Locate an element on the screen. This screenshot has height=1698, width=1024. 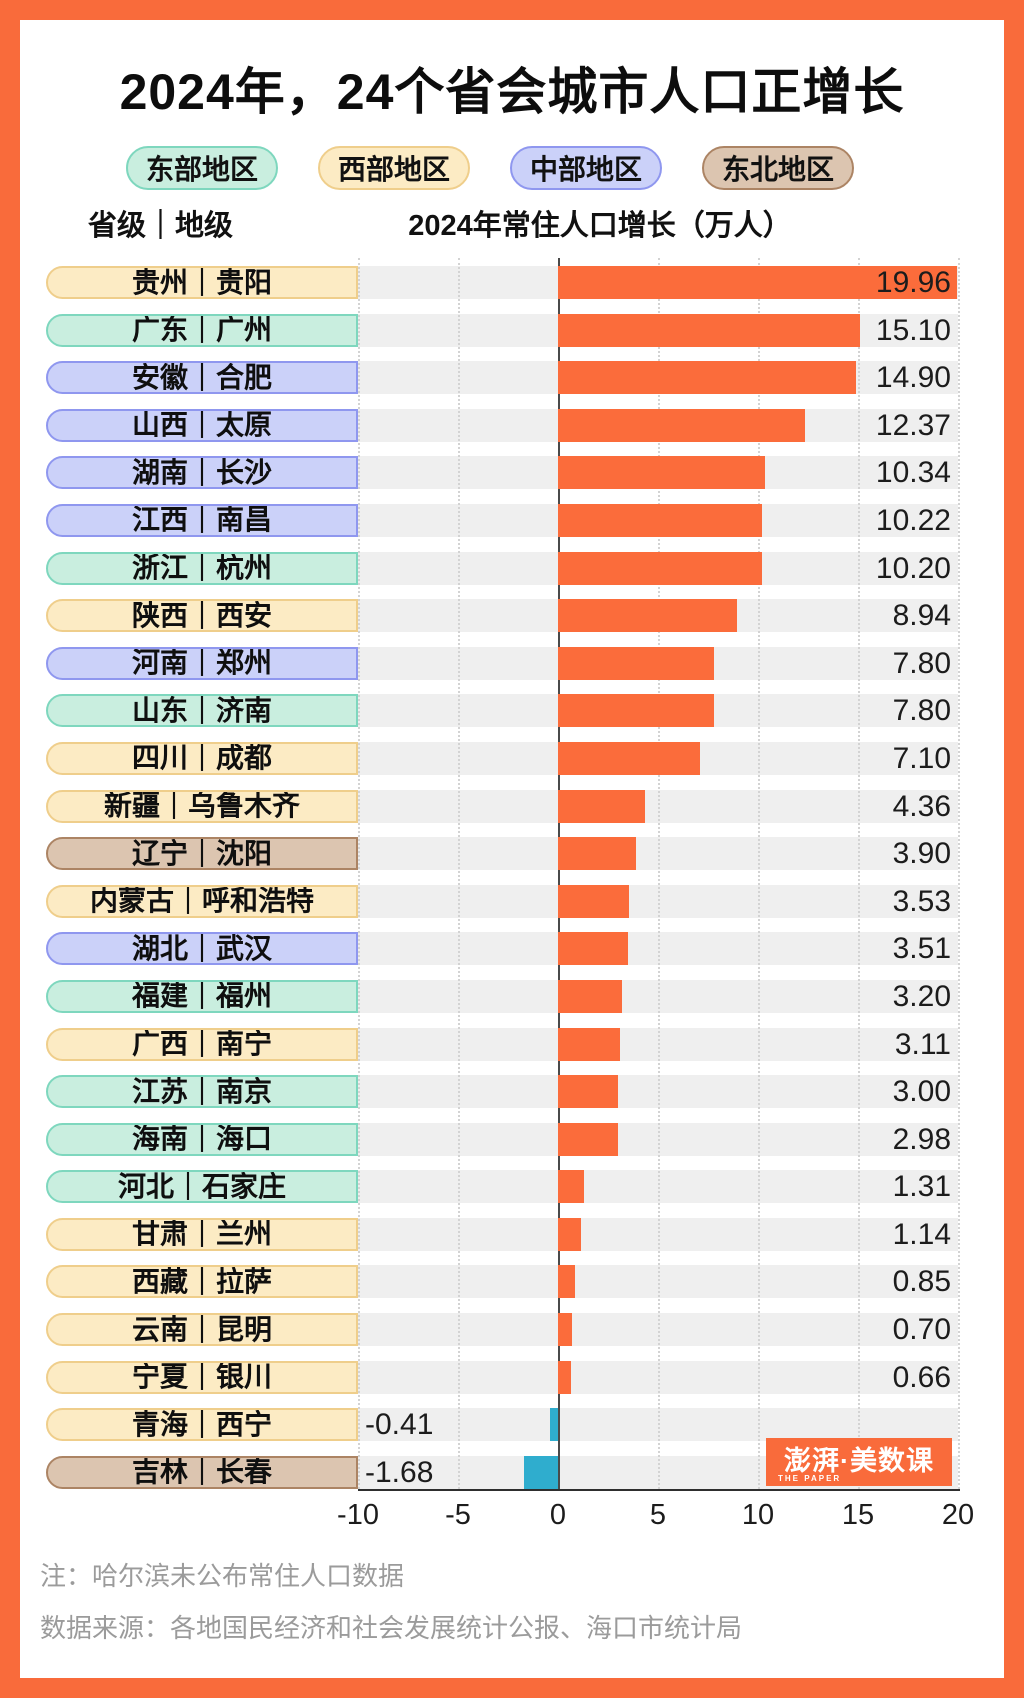
row-label-pill: 山西｜太原 is located at coordinates (202, 425).